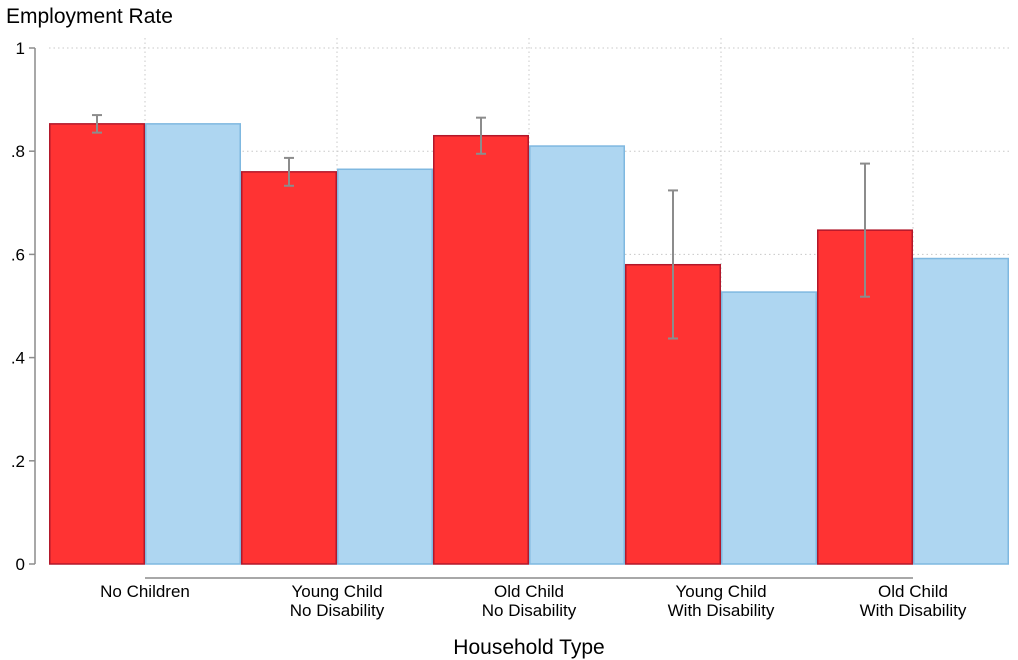  Describe the element at coordinates (18, 151) in the screenshot. I see `y-tick-label-4: .8` at that location.